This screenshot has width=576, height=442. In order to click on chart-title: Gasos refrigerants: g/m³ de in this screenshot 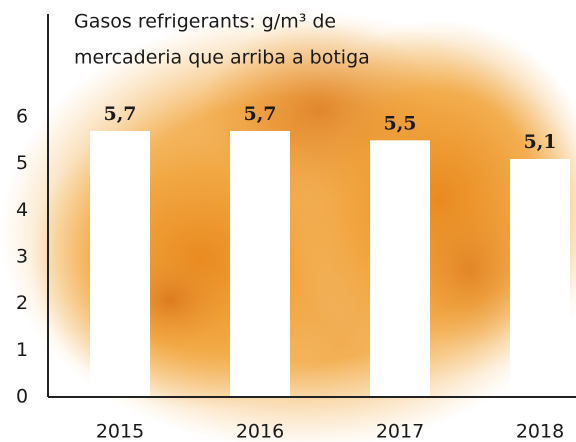, I will do `click(205, 22)`.